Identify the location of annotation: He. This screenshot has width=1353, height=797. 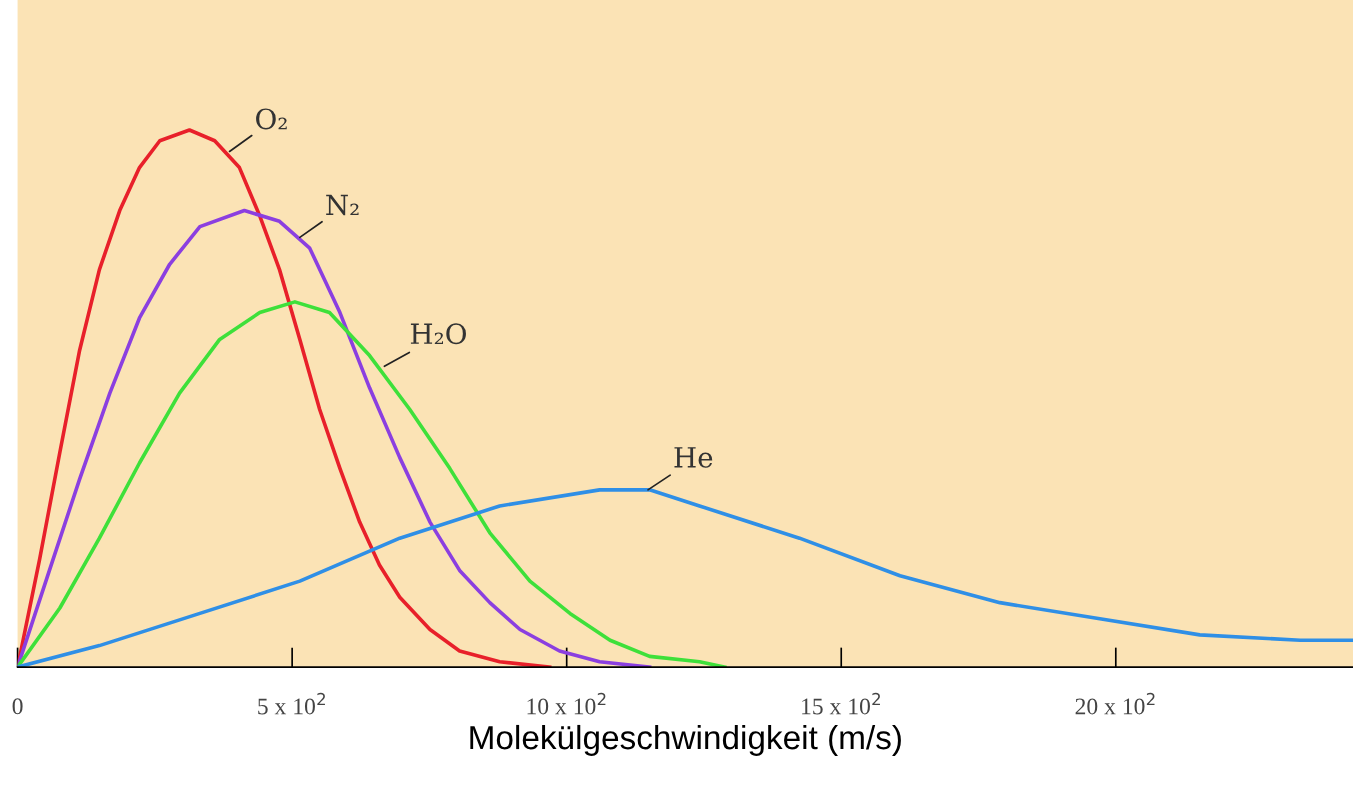
(693, 457).